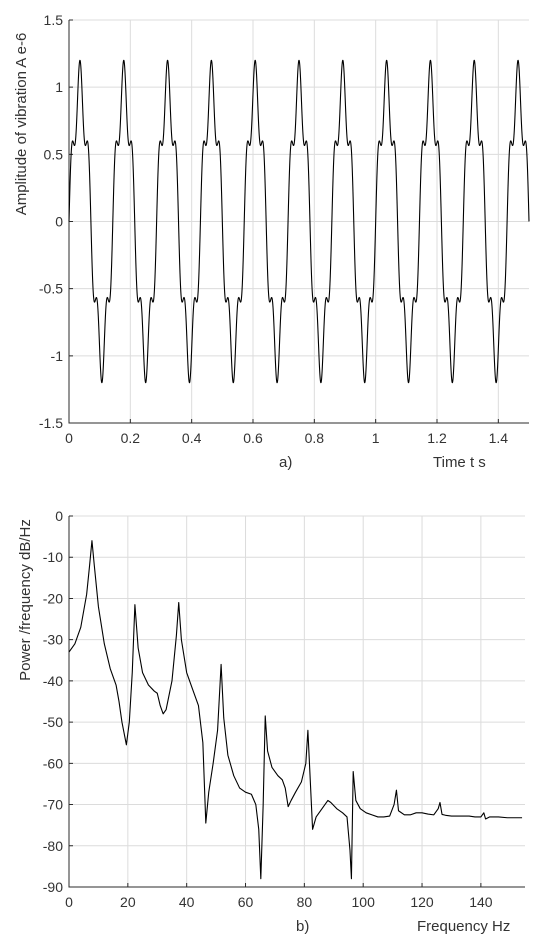  Describe the element at coordinates (253, 438) in the screenshot. I see `x-tick-label: 0.6` at that location.